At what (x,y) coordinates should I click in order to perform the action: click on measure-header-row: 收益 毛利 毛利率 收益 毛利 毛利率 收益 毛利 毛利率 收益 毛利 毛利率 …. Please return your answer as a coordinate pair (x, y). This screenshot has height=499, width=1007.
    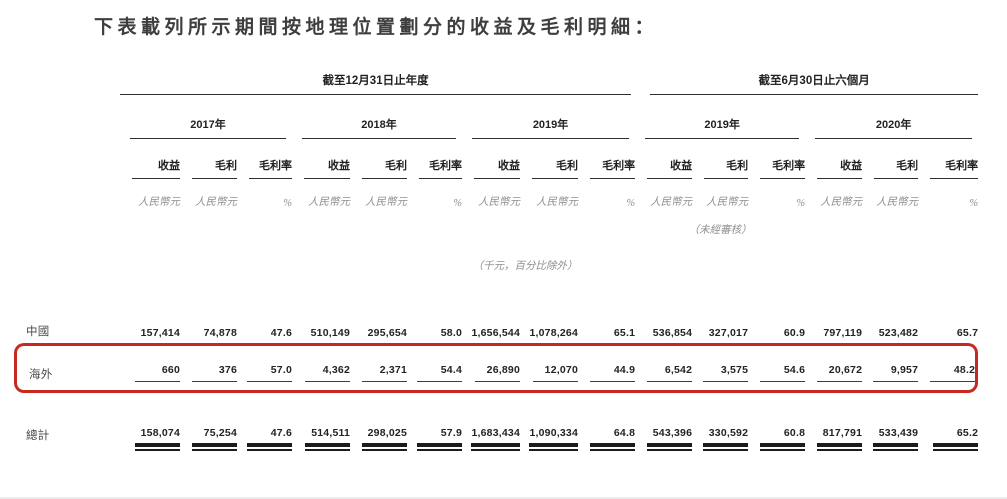
    Looking at the image, I should click on (496, 159).